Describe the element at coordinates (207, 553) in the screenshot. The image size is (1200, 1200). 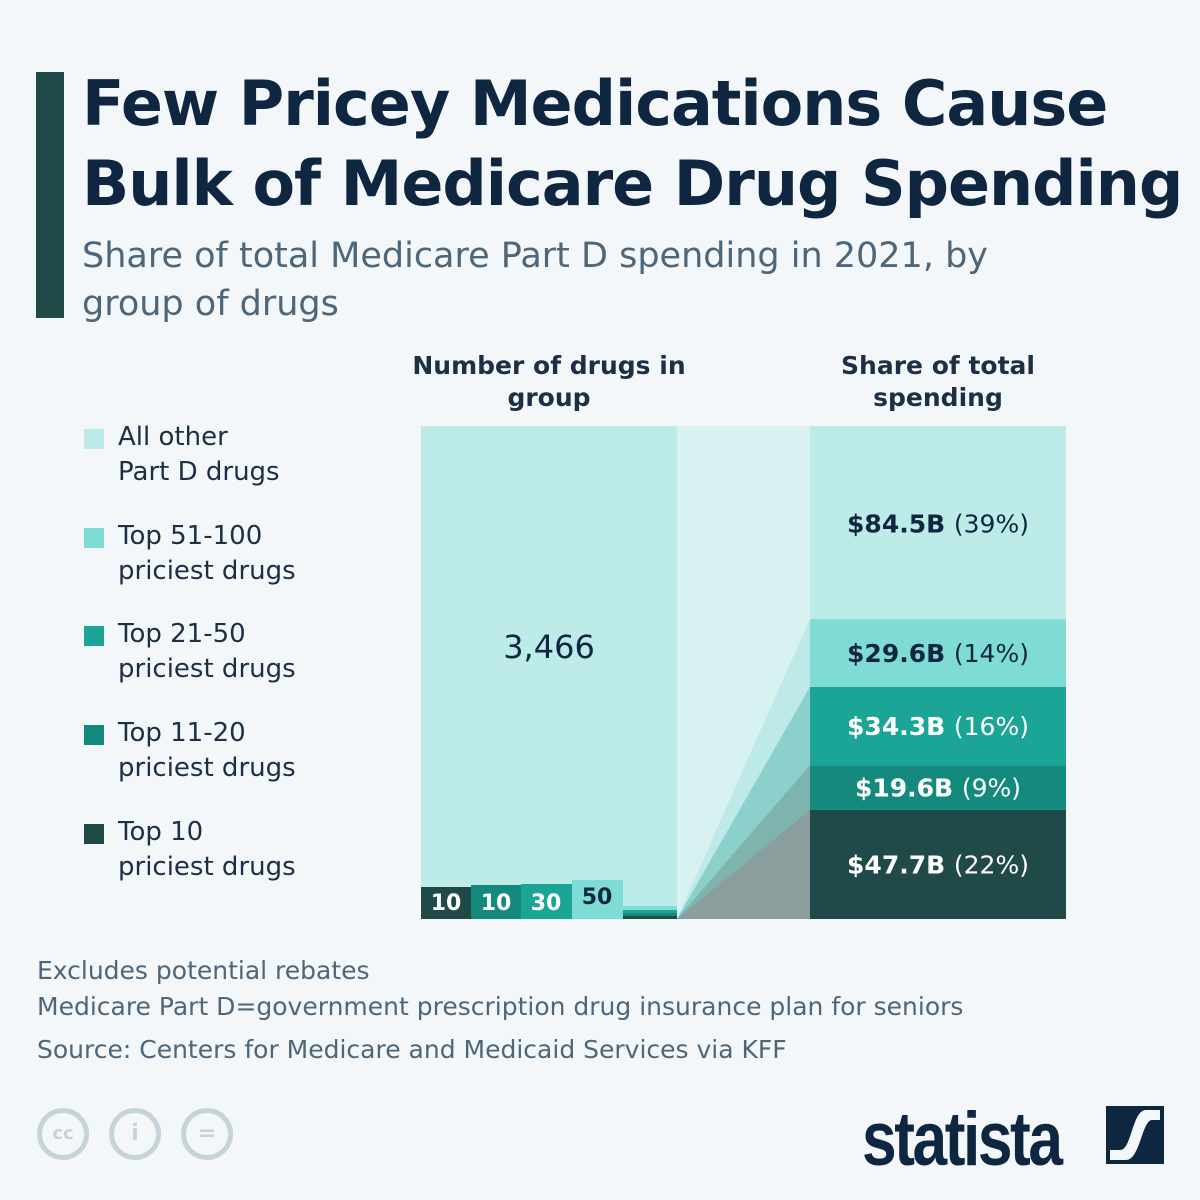
I see `legend-label: Top 51-100 priciest drugs` at that location.